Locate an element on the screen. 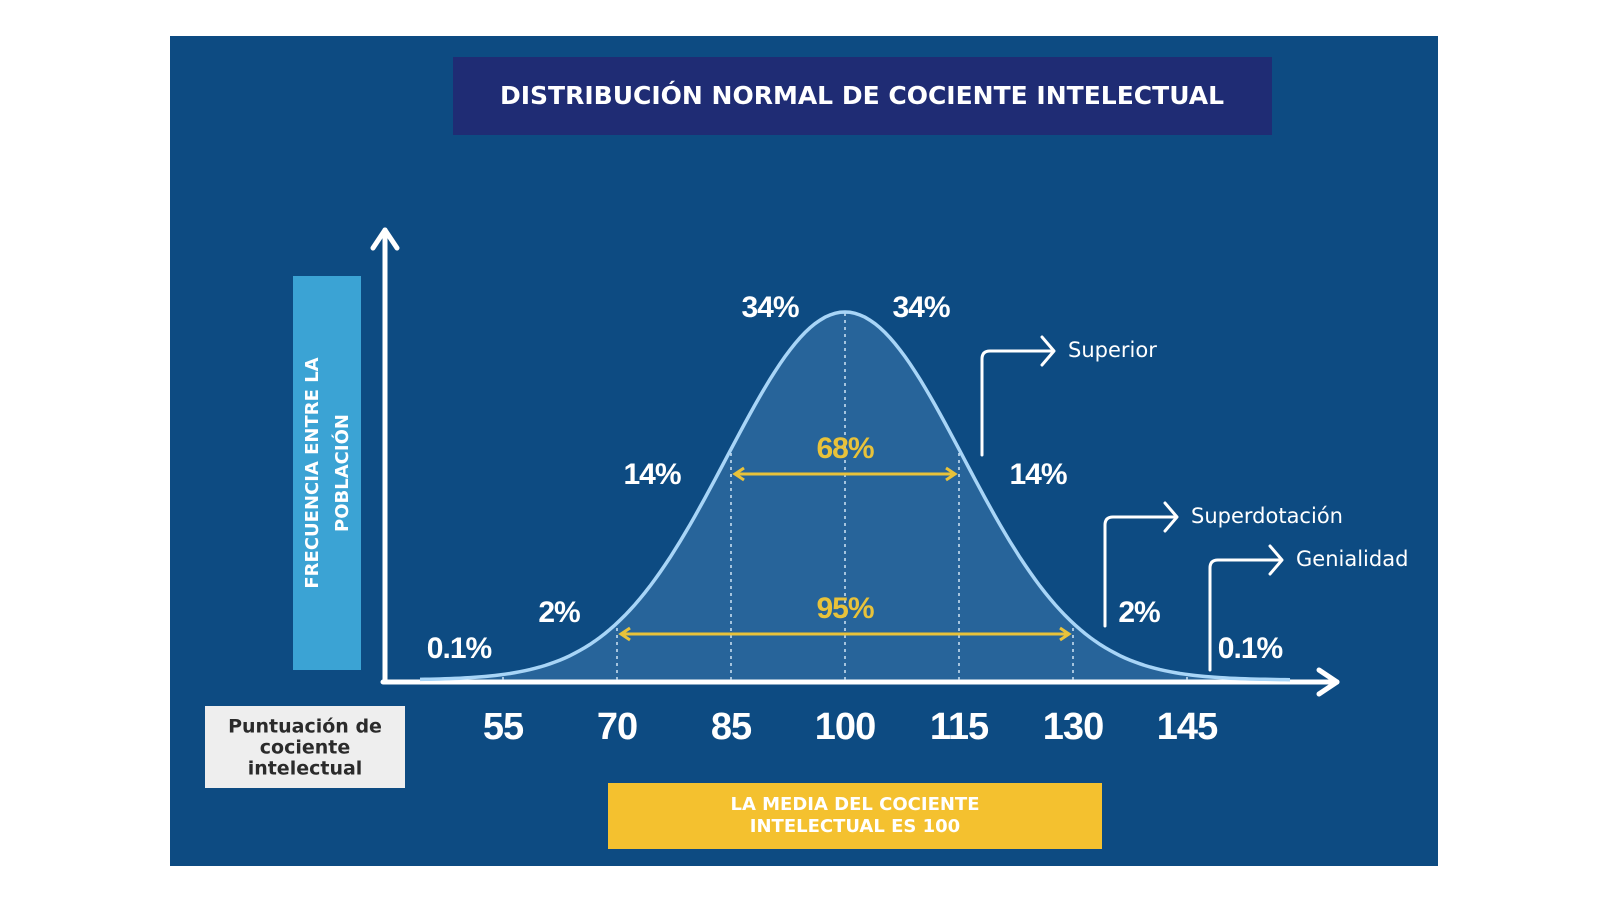 The image size is (1600, 900). x-axis-label: Puntuación de is located at coordinates (305, 727).